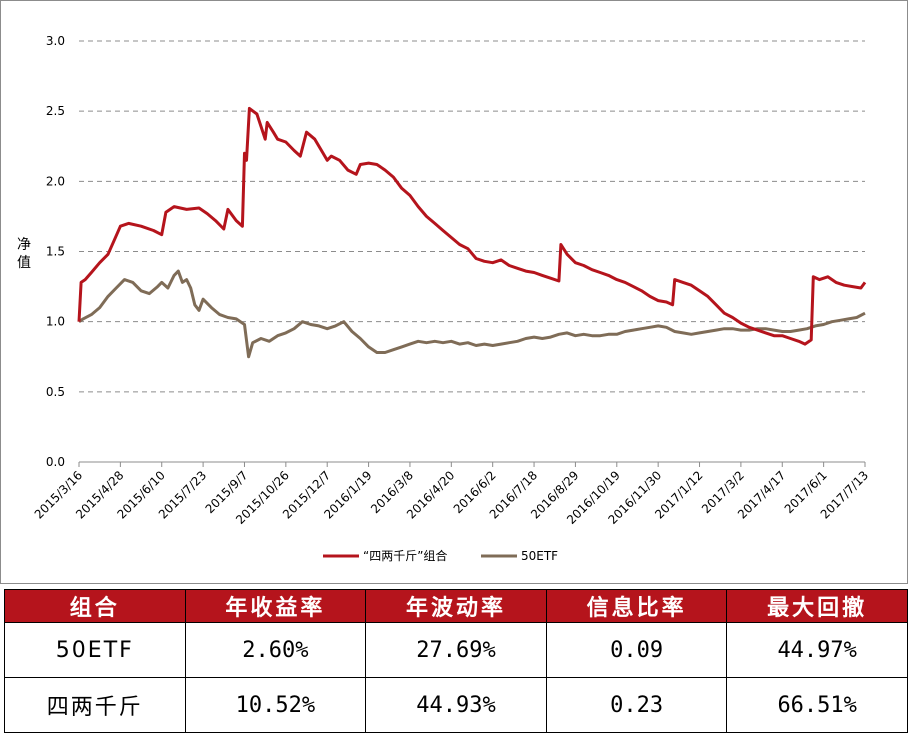 The height and width of the screenshot is (735, 912). I want to click on table-cell: 50ETF, so click(95, 650).